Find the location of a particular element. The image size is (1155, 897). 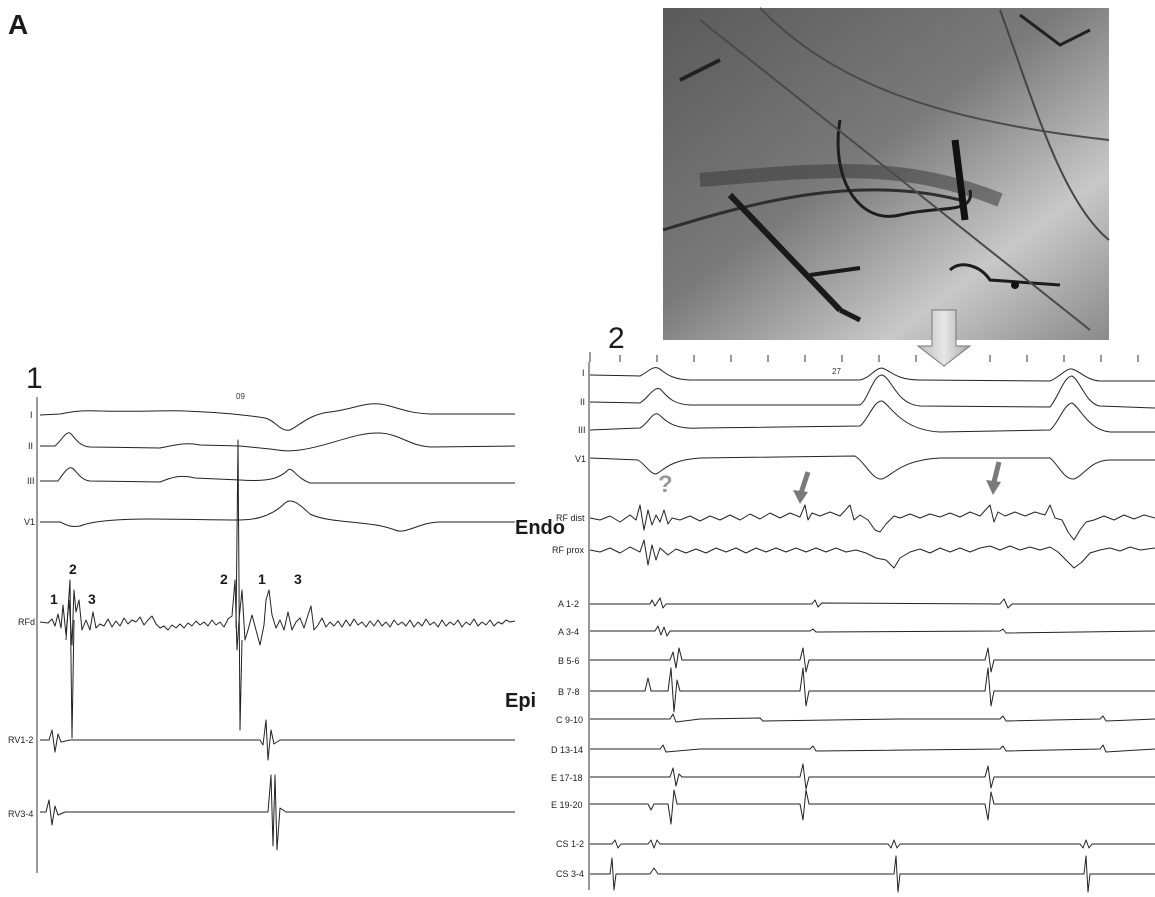

p2-lead-III: III is located at coordinates (582, 430).